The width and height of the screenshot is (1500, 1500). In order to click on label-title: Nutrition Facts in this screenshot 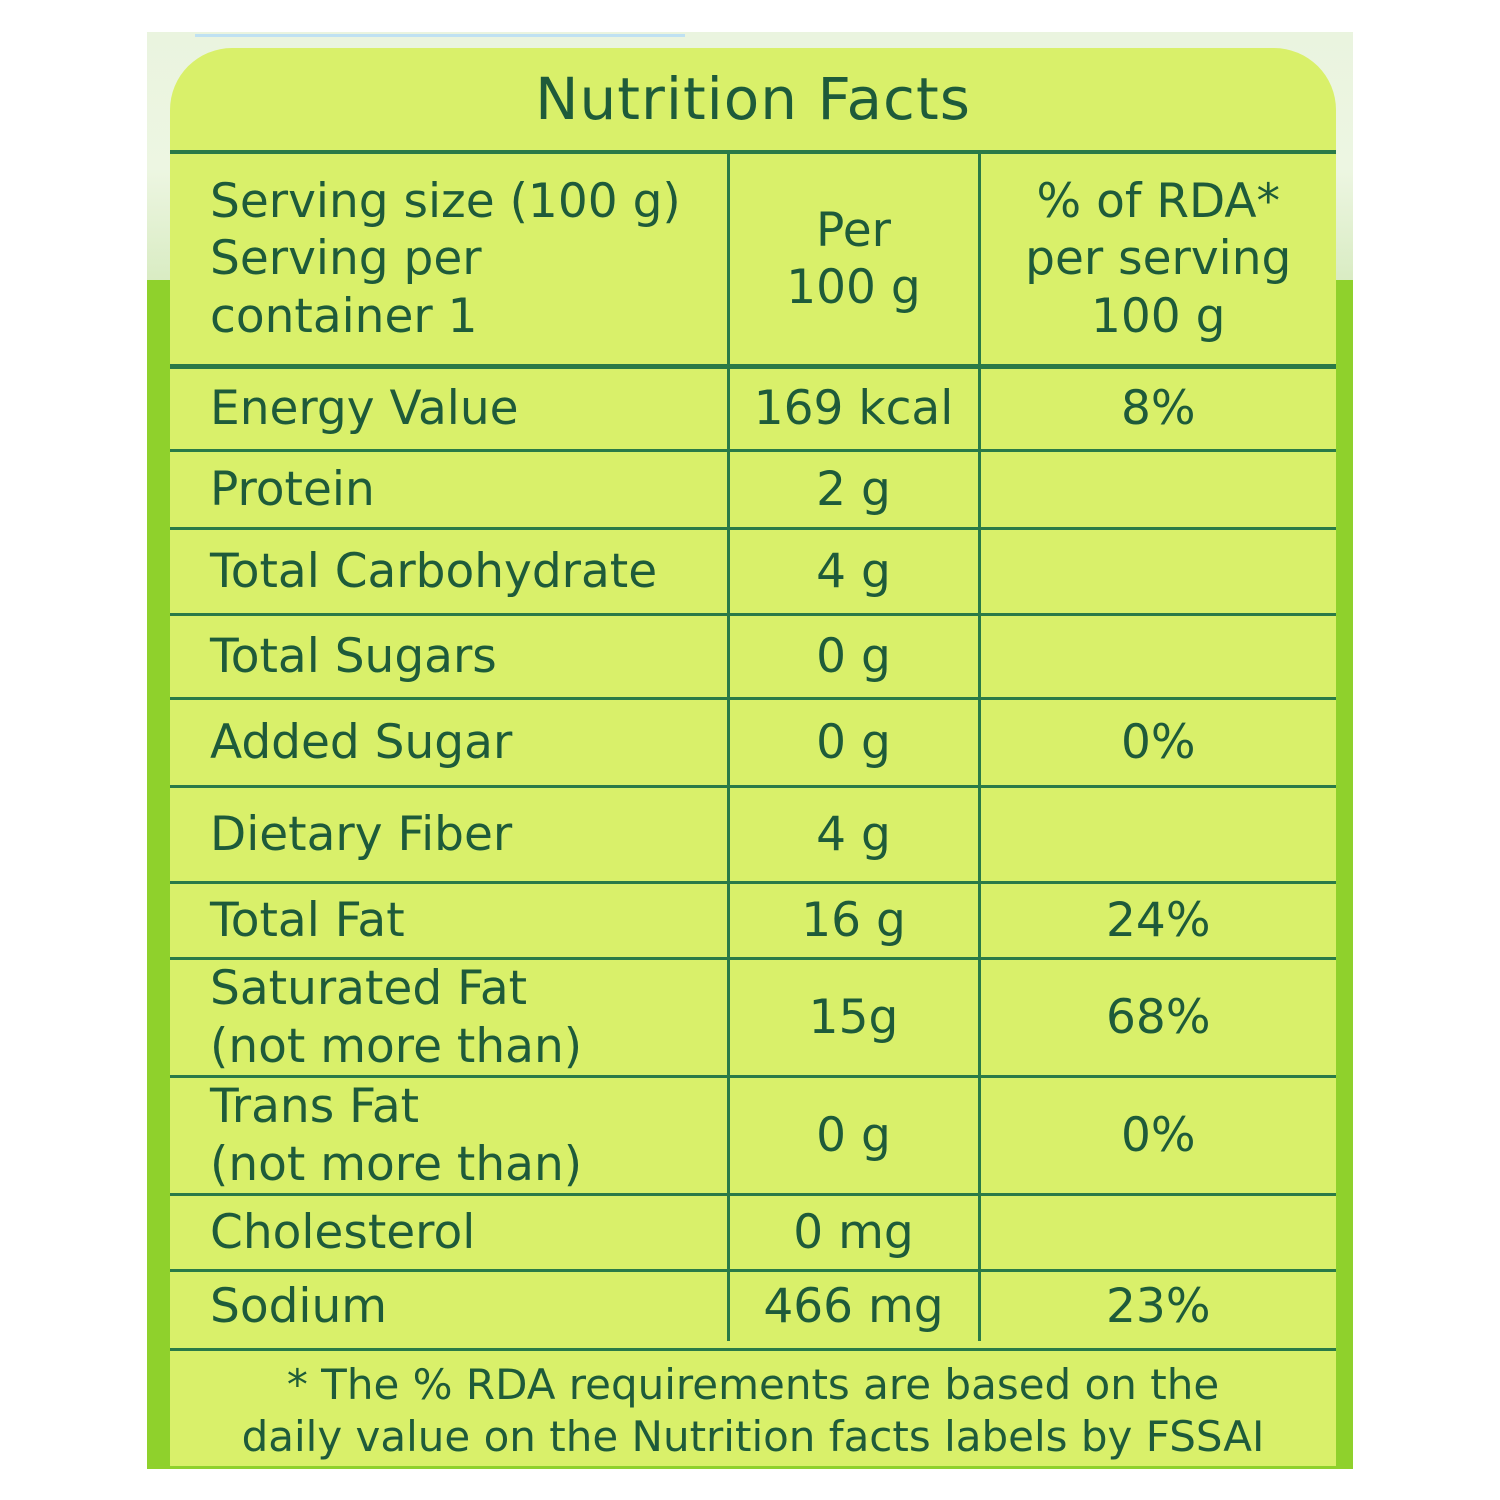, I will do `click(753, 99)`.